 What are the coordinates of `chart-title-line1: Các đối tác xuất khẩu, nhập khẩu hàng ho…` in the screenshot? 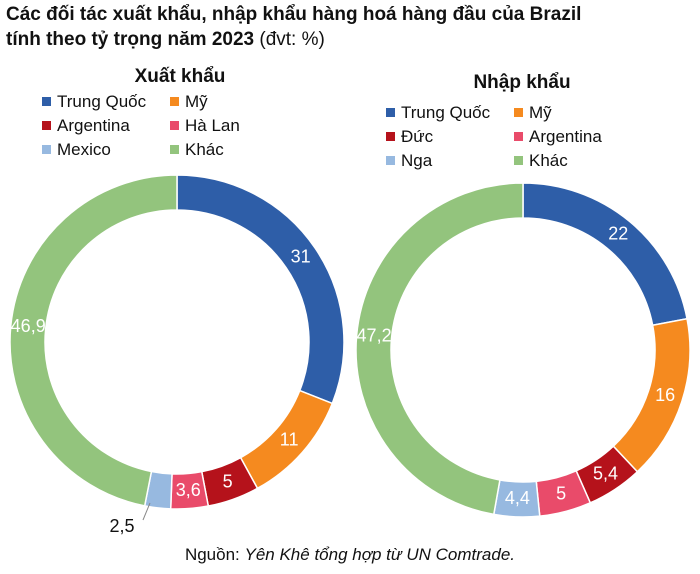 It's located at (294, 14).